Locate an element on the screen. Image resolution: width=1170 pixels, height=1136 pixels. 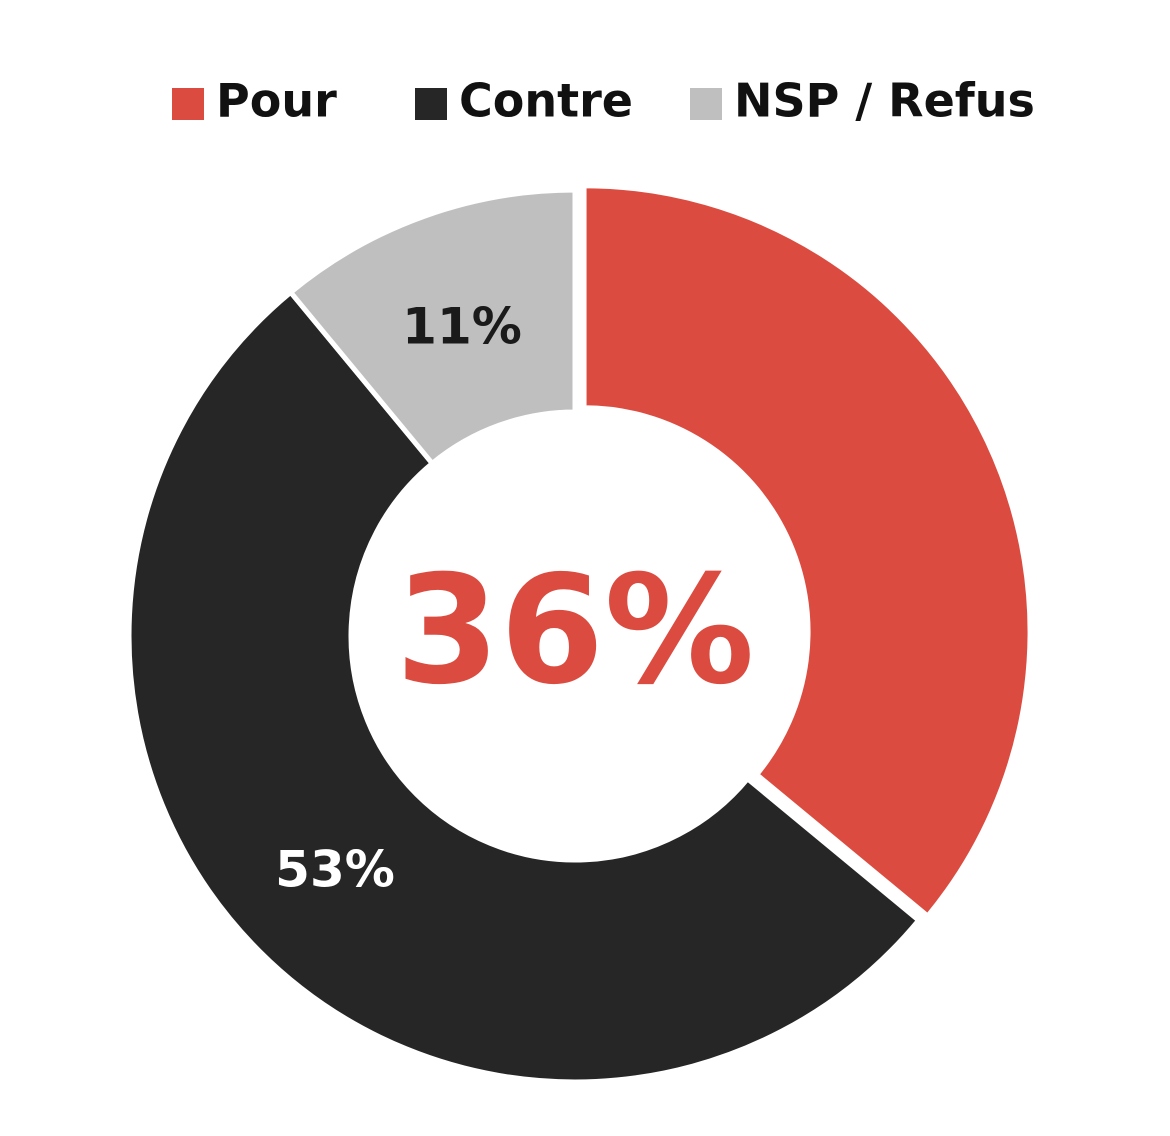
donut-slice is located at coordinates (432, 327).